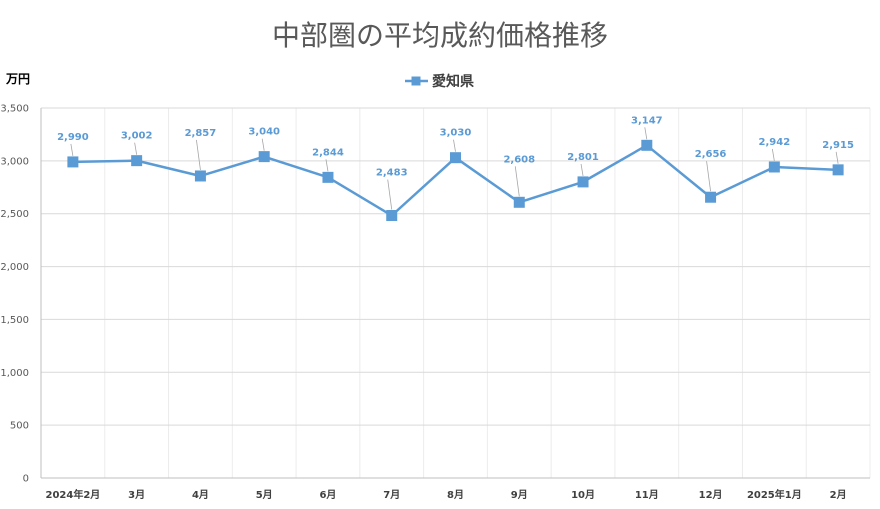  Describe the element at coordinates (392, 173) in the screenshot. I see `data-label: 2,483` at that location.